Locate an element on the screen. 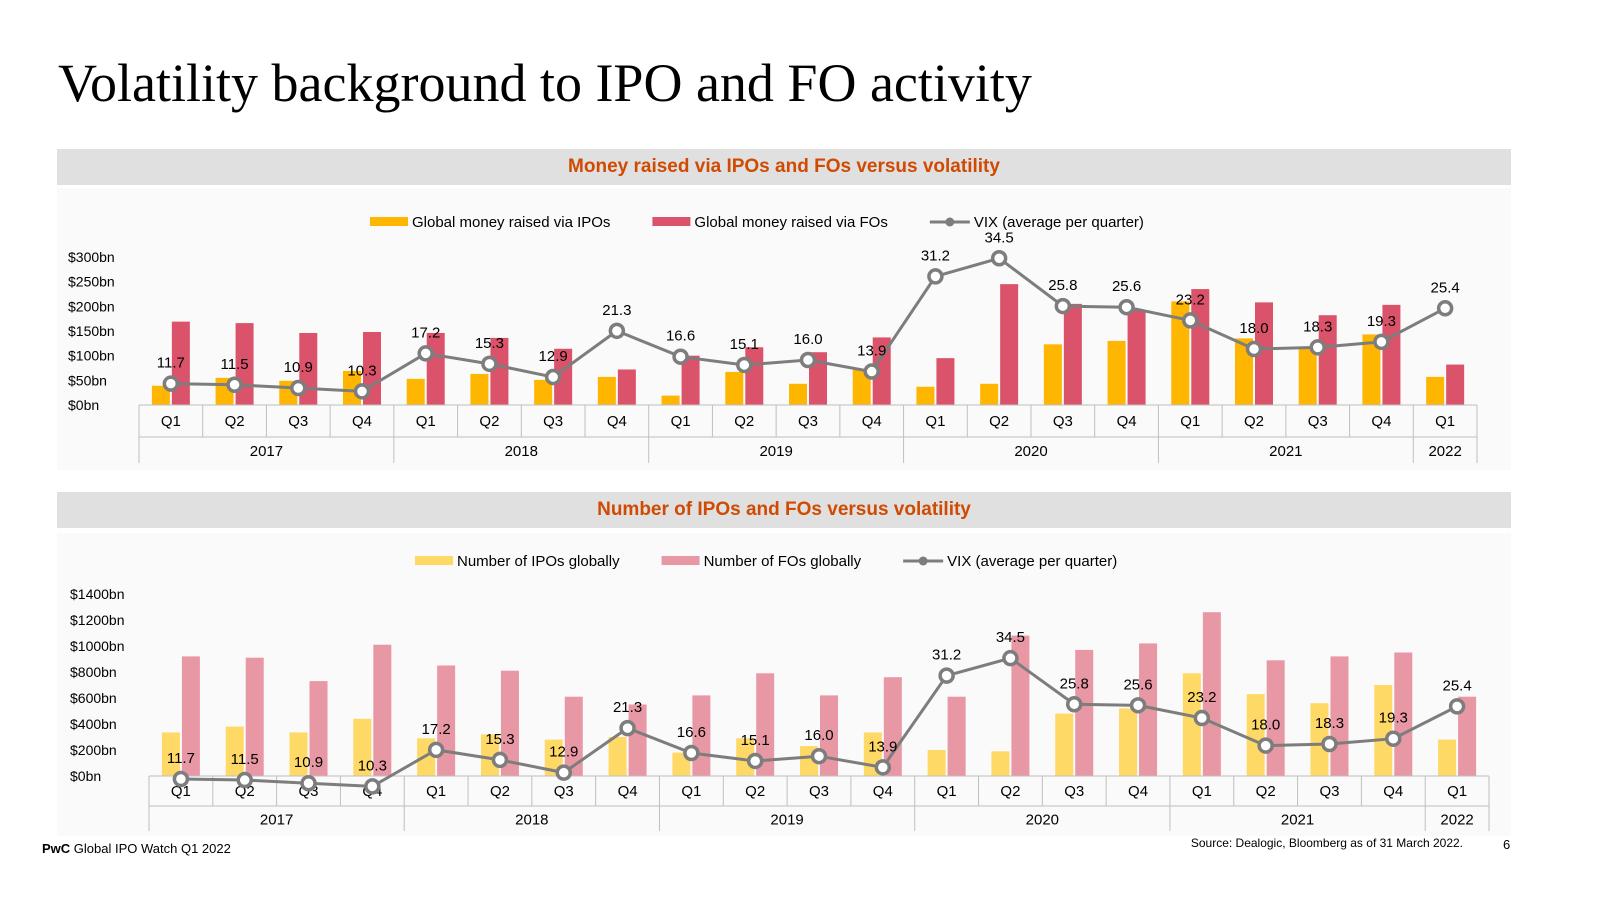 The image size is (1600, 900). vix-data-label: 18.0 is located at coordinates (1265, 725).